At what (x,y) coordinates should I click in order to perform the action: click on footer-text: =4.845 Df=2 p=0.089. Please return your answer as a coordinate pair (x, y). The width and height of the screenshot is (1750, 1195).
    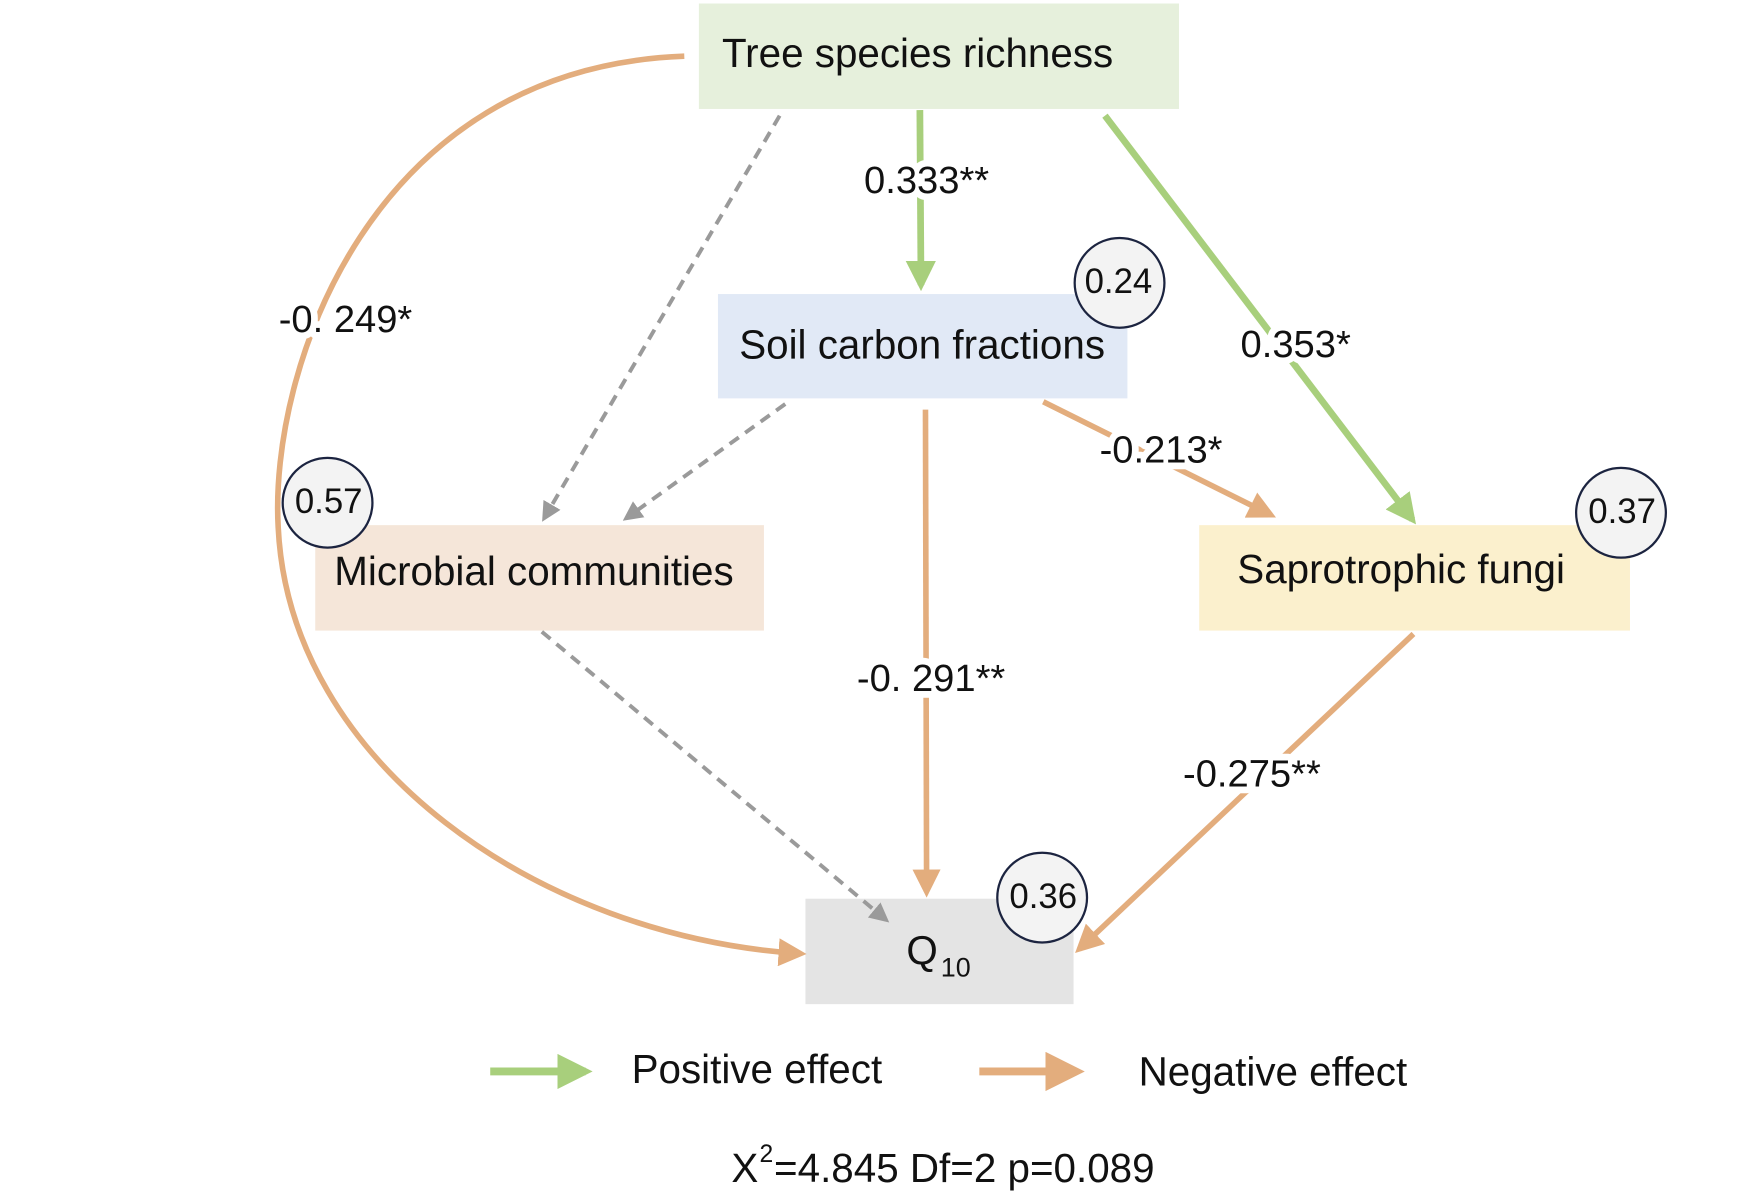
    Looking at the image, I should click on (964, 1168).